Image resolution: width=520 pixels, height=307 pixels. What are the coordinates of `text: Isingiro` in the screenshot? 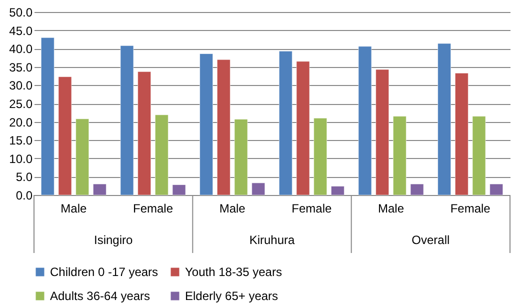 It's located at (113, 240).